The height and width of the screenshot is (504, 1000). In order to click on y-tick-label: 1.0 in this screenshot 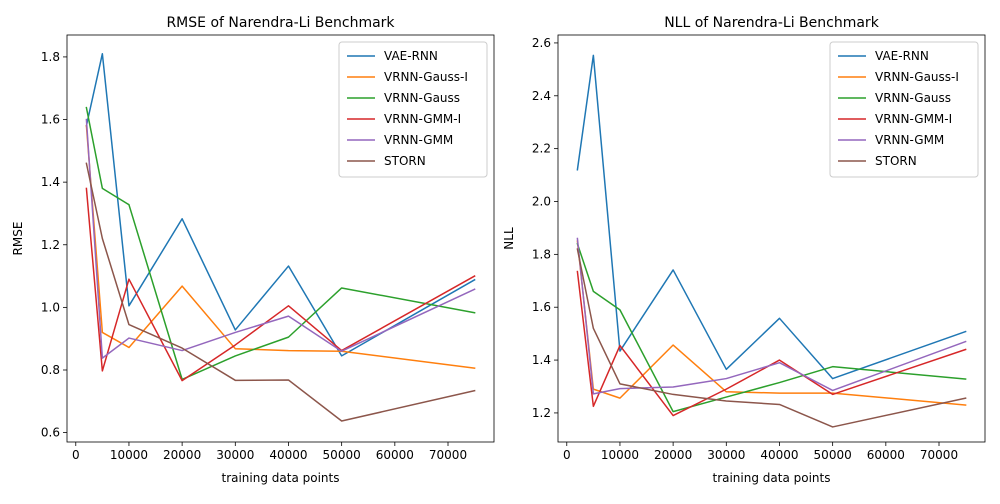, I will do `click(50, 307)`.